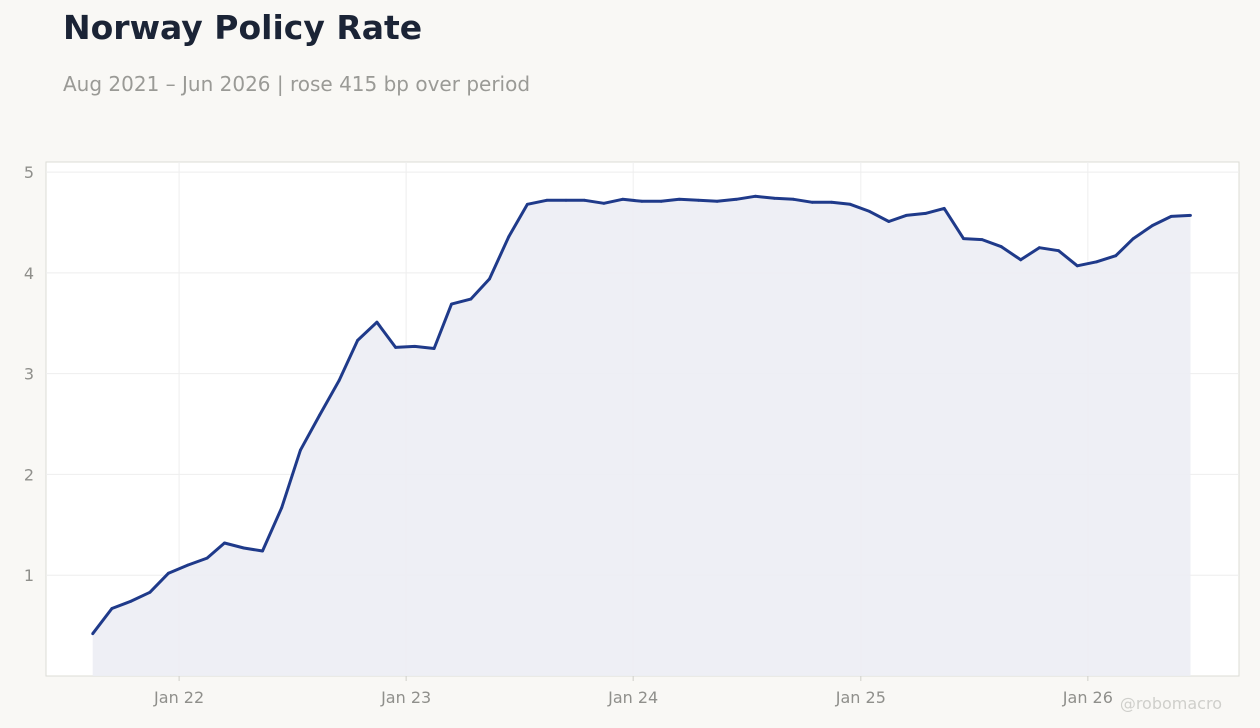 The width and height of the screenshot is (1260, 728). What do you see at coordinates (405, 697) in the screenshot?
I see `x-tick-label: Jan 23` at bounding box center [405, 697].